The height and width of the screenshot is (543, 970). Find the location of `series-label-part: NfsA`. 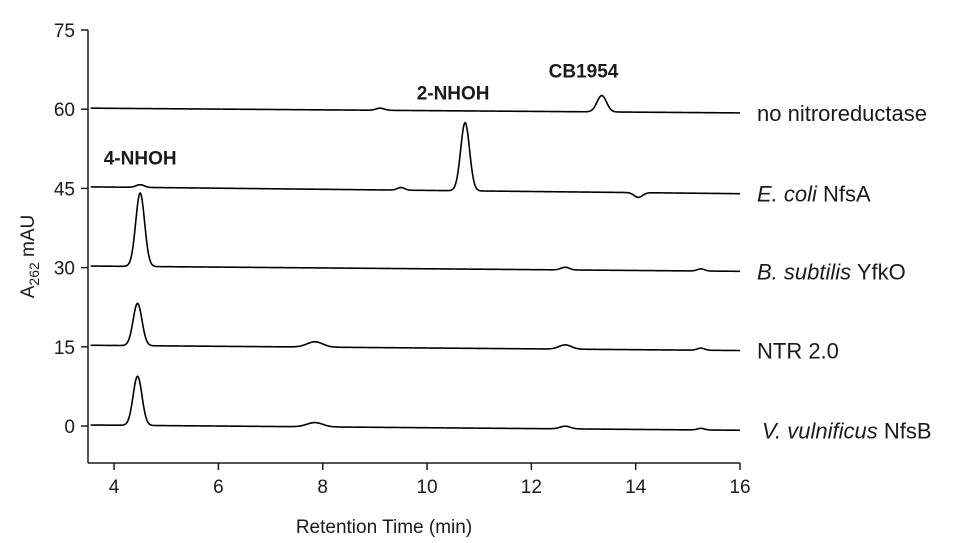

series-label-part: NfsA is located at coordinates (844, 194).